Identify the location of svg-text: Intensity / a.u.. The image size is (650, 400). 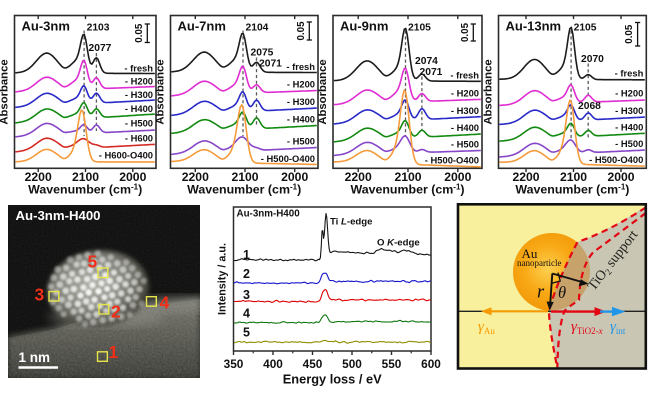
(223, 279).